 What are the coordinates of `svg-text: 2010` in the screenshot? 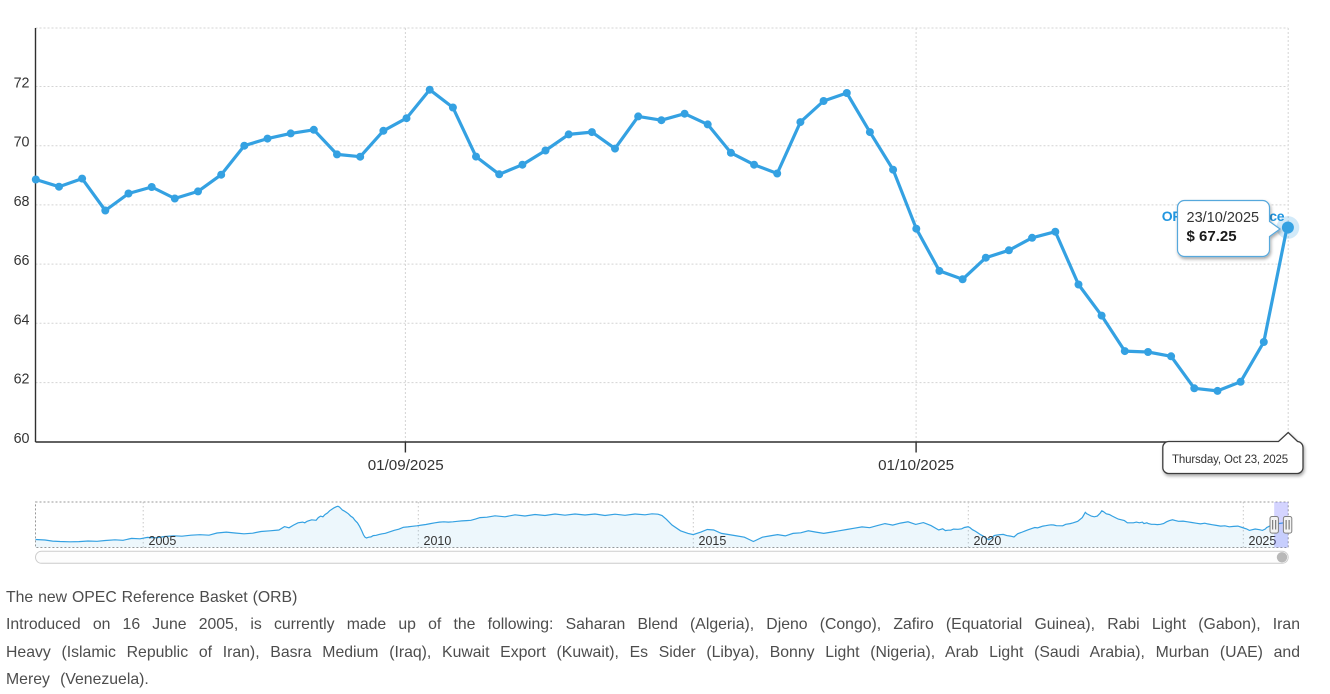 It's located at (438, 541).